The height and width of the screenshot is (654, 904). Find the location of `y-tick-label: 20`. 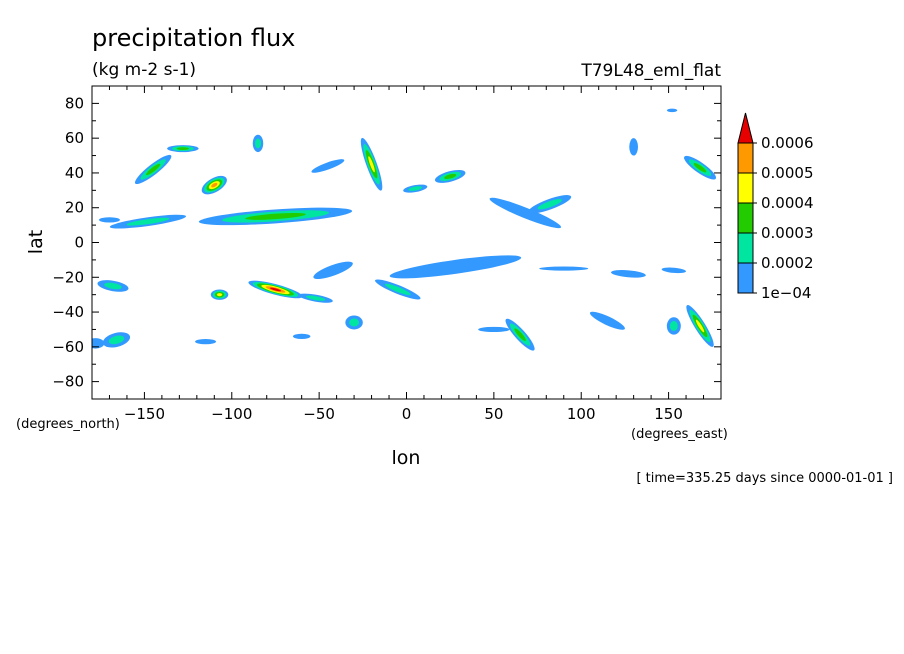

y-tick-label: 20 is located at coordinates (74, 208).